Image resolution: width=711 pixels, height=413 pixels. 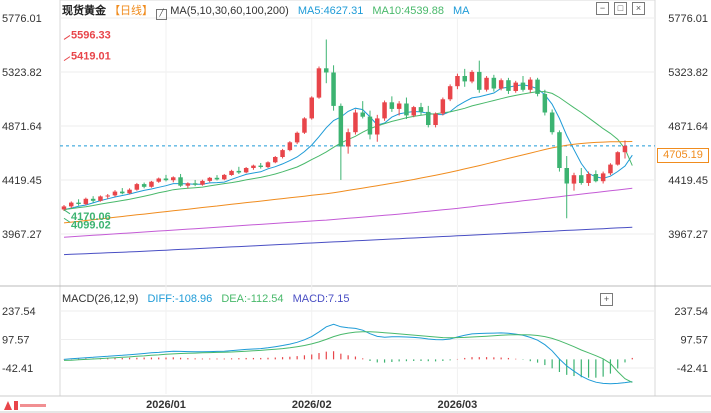 I want to click on annotation-label: 5419.01, so click(x=91, y=57).